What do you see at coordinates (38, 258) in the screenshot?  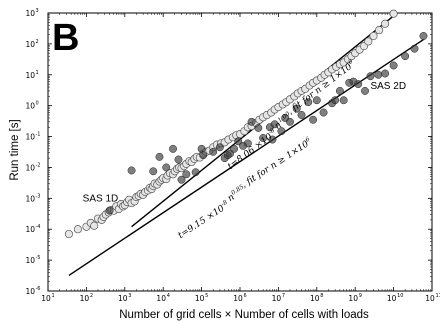 I see `y-tick-exponent: -5` at bounding box center [38, 258].